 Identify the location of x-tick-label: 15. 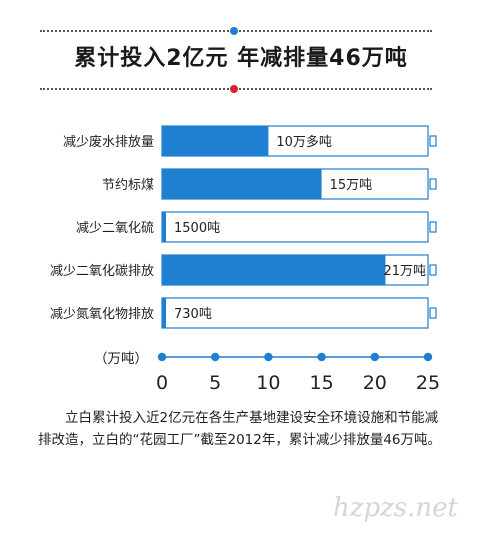
(322, 383).